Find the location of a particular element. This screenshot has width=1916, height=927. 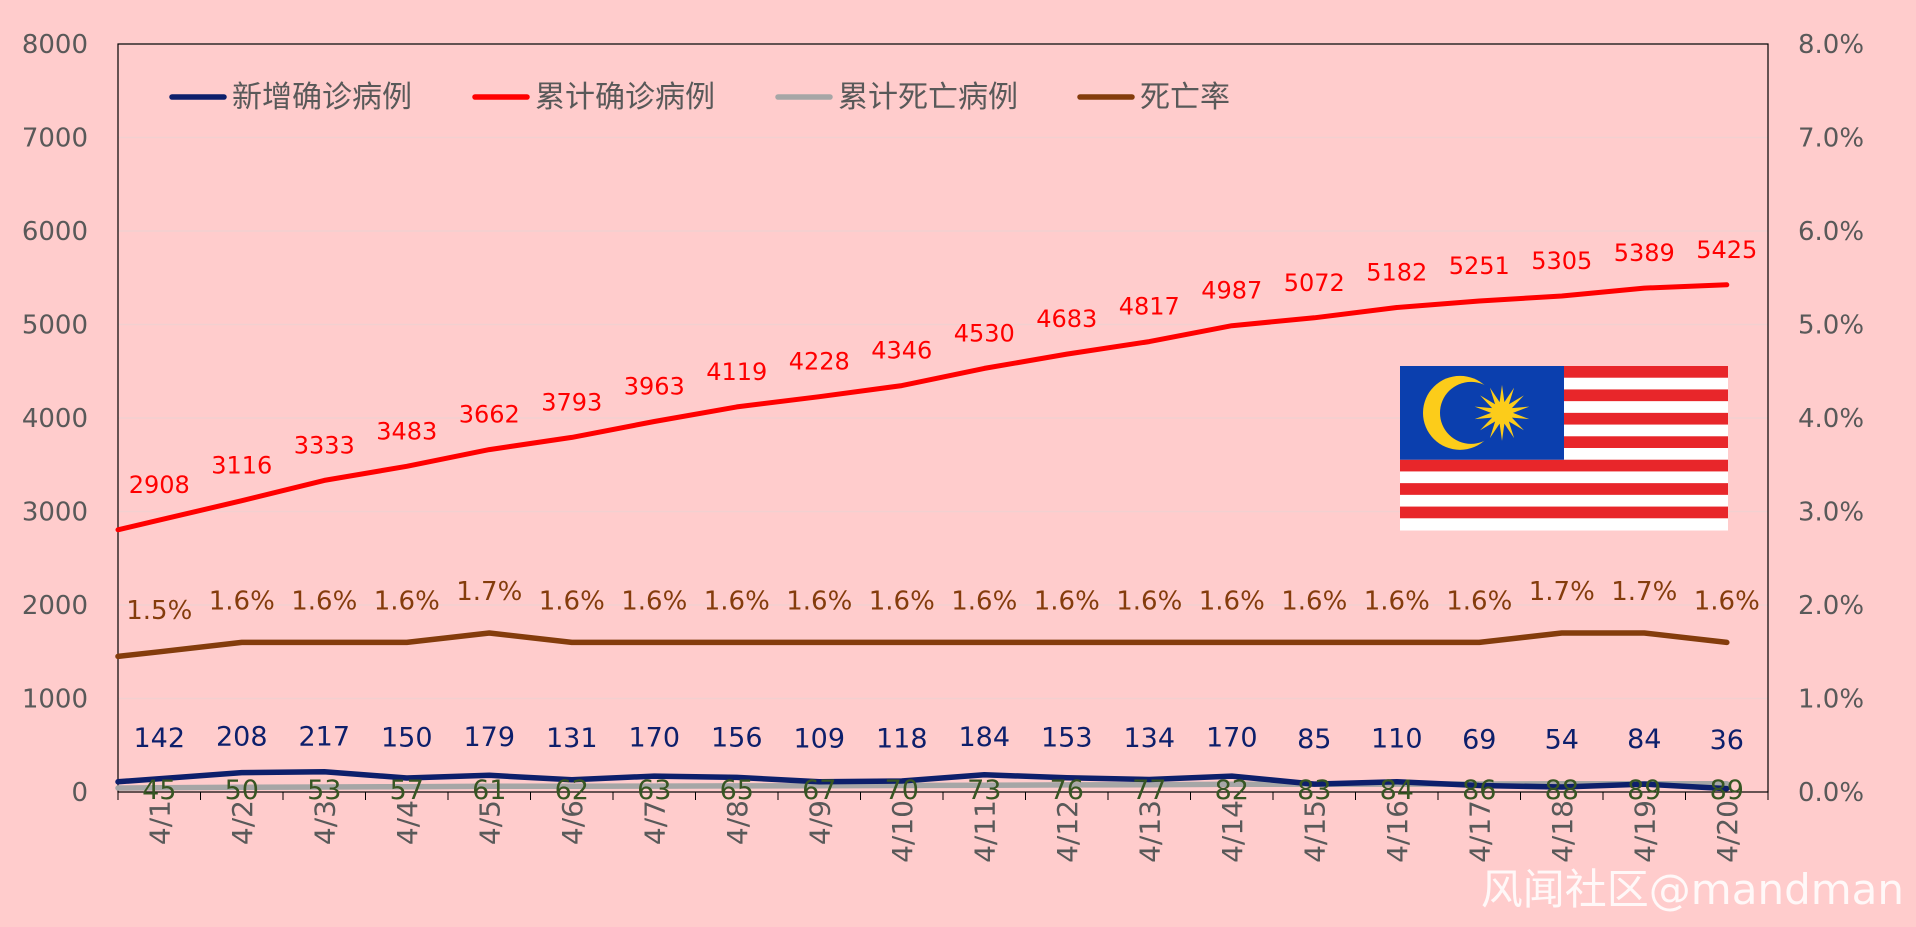

malaysia-flag is located at coordinates (1564, 448).